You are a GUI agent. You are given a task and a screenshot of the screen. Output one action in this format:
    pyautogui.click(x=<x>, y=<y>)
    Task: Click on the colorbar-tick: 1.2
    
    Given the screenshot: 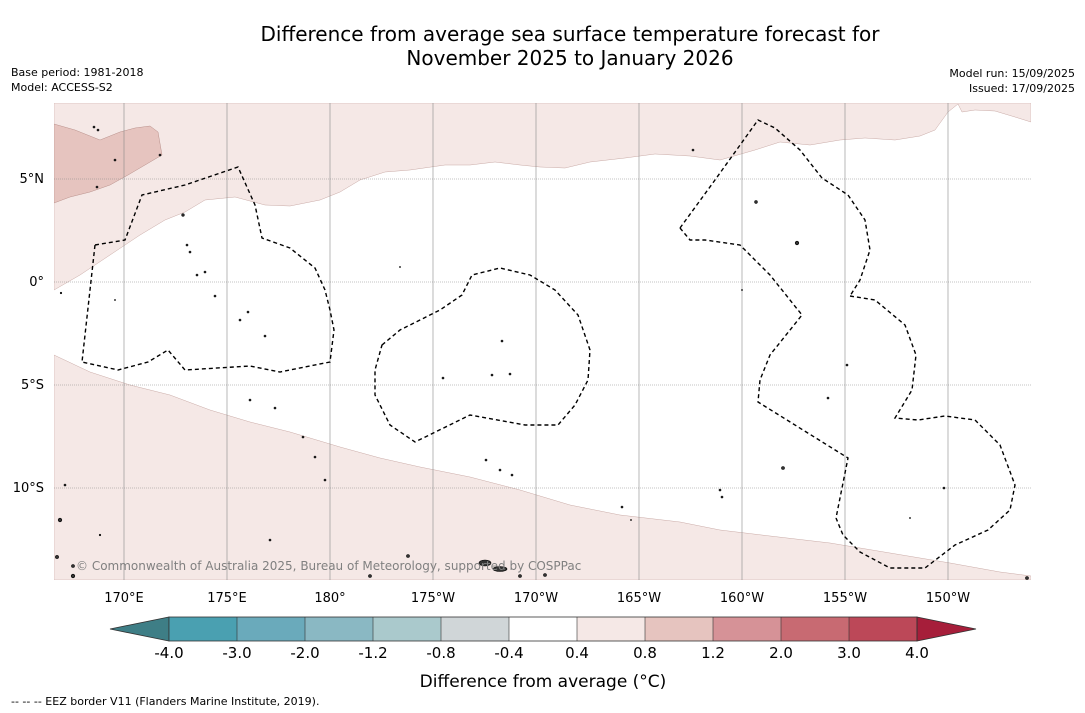 What is the action you would take?
    pyautogui.click(x=713, y=653)
    